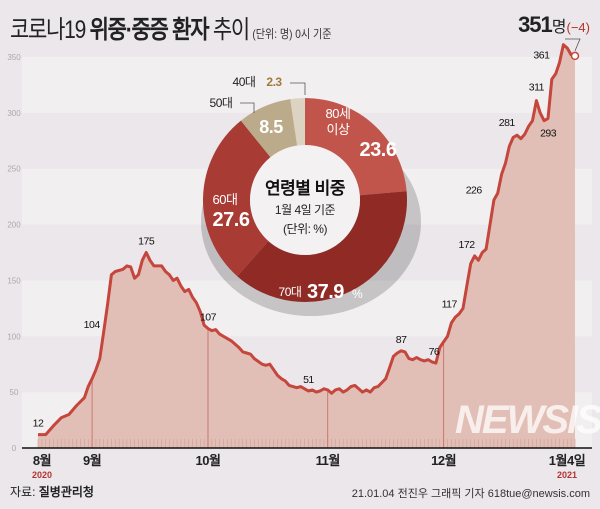  Describe the element at coordinates (338, 113) in the screenshot. I see `slice-name: 80세` at that location.